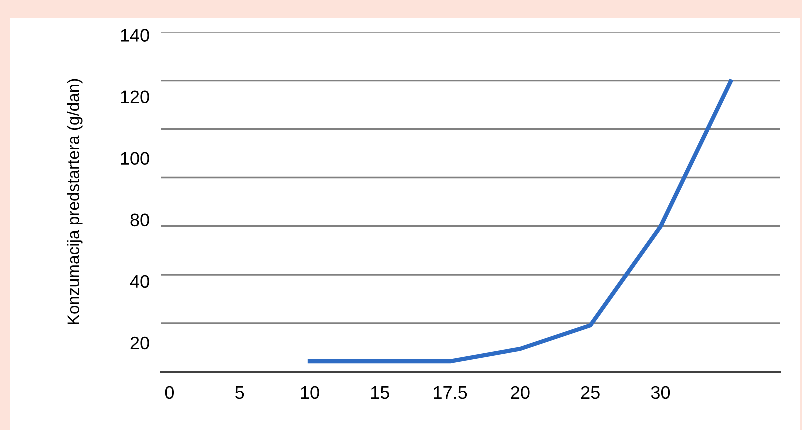 The width and height of the screenshot is (802, 430). What do you see at coordinates (380, 393) in the screenshot?
I see `x-tick-label: 15` at bounding box center [380, 393].